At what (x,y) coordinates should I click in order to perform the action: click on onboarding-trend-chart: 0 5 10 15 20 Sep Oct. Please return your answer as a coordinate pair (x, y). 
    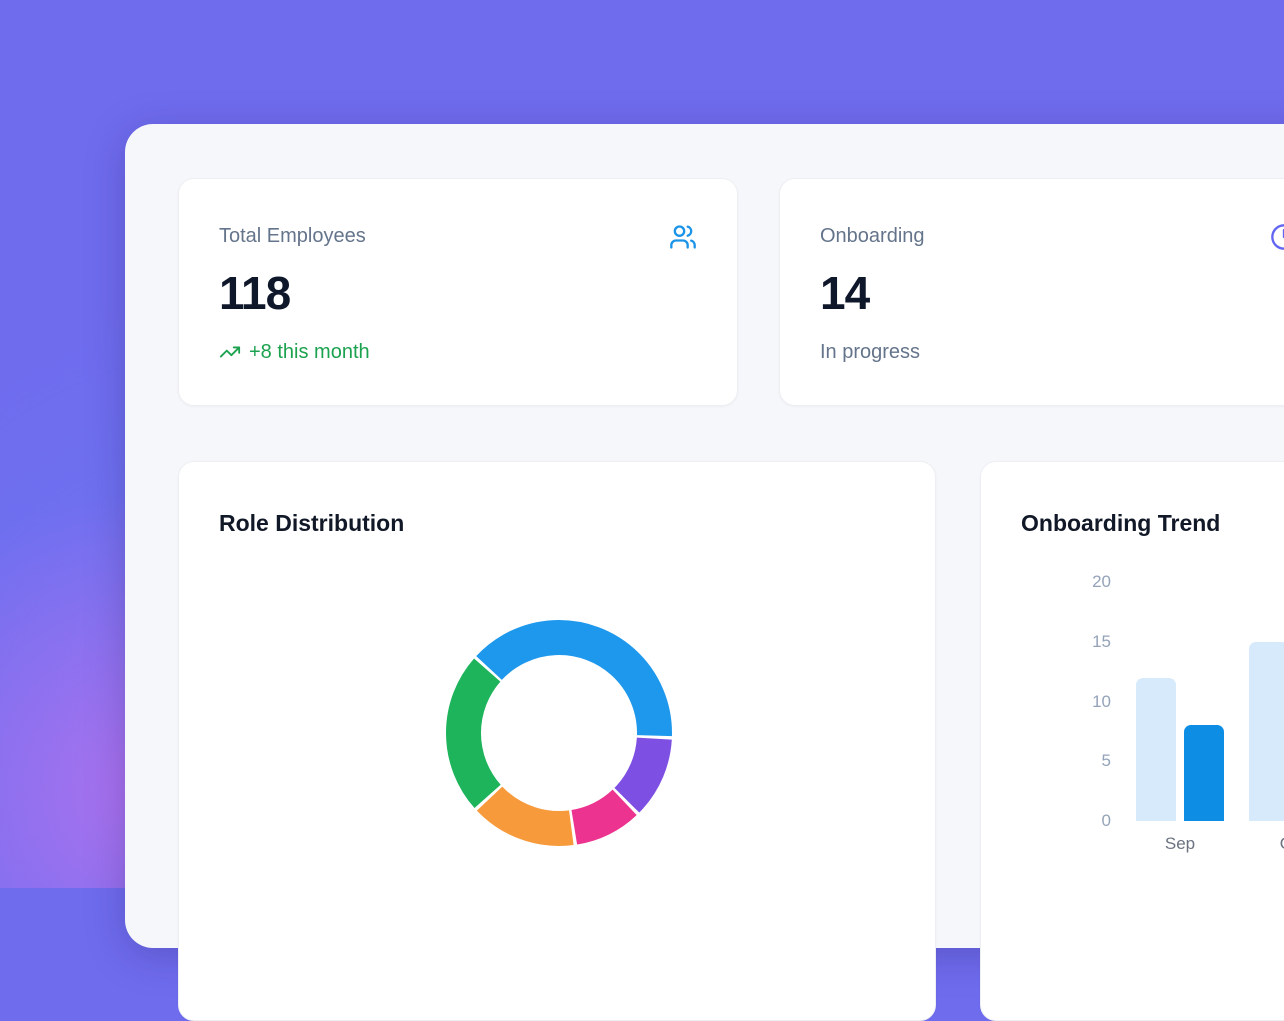
    Looking at the image, I should click on (1132, 741).